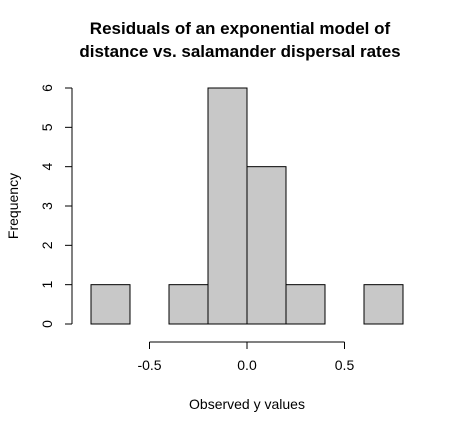 This screenshot has height=432, width=456. What do you see at coordinates (47, 324) in the screenshot?
I see `y-tick-label: 0` at bounding box center [47, 324].